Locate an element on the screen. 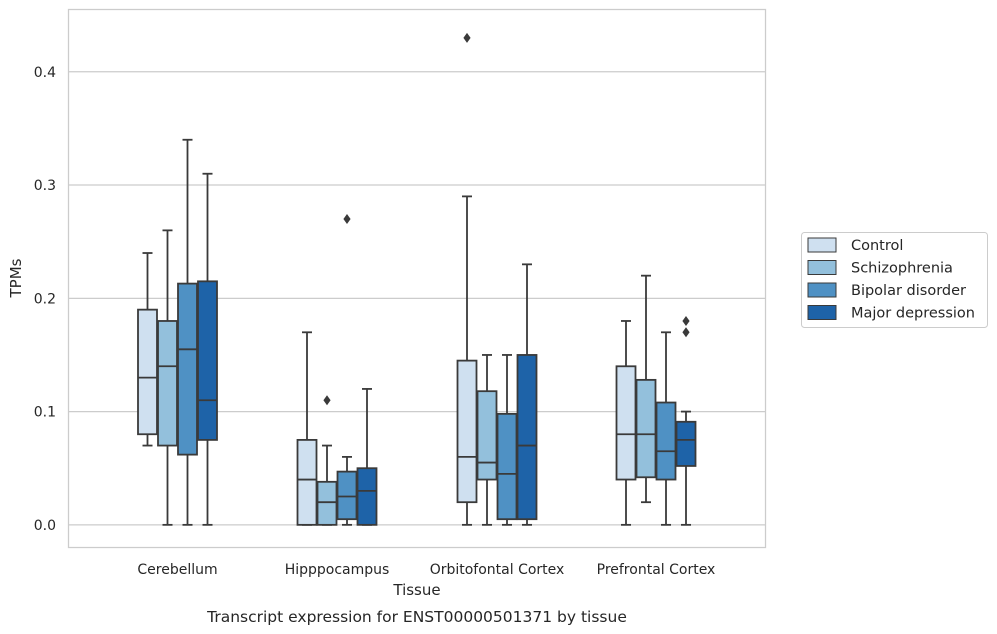 The image size is (997, 634). legend-frame is located at coordinates (894, 280).